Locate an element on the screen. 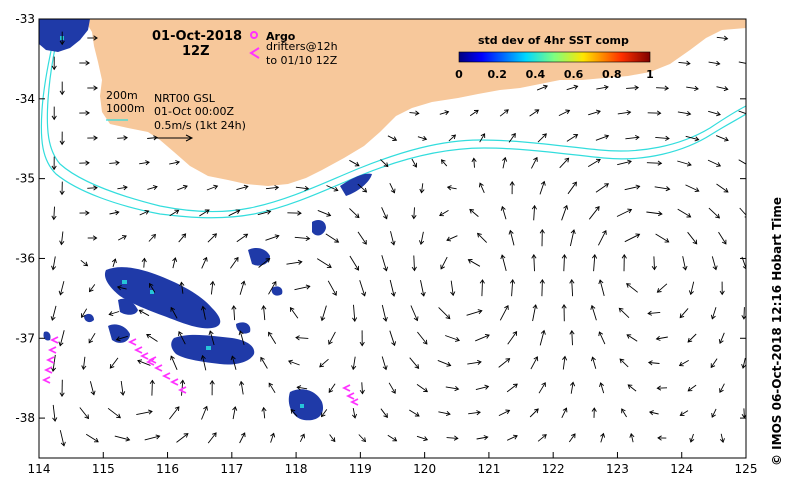  colorbar-tick-label: 1 is located at coordinates (650, 74).